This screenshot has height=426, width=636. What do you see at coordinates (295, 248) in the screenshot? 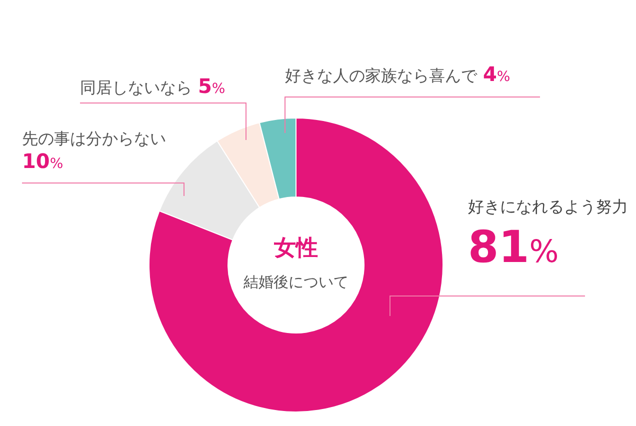
I see `text: 女性` at bounding box center [295, 248].